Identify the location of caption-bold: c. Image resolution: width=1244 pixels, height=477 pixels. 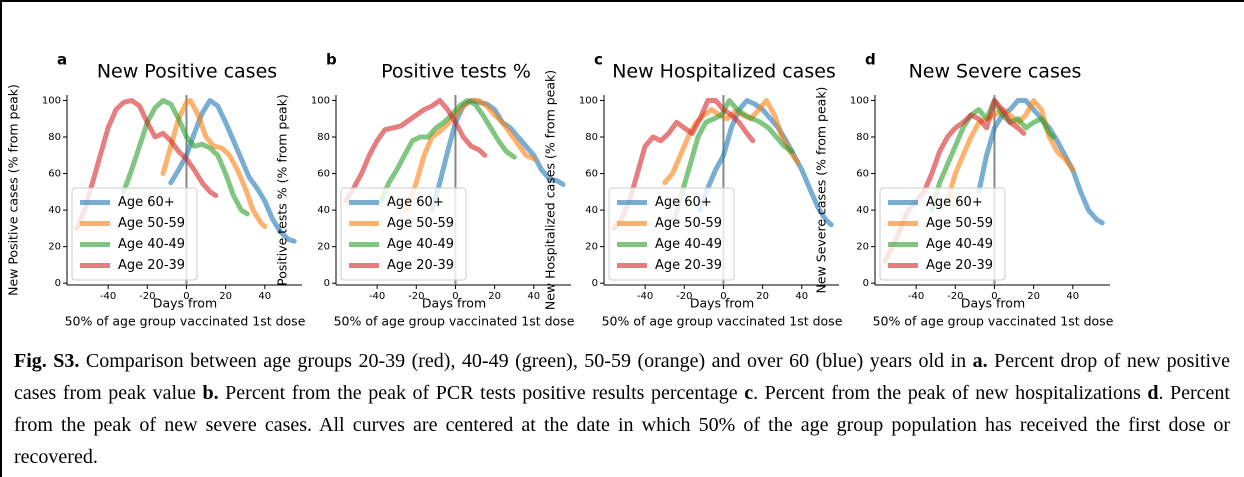
(749, 393).